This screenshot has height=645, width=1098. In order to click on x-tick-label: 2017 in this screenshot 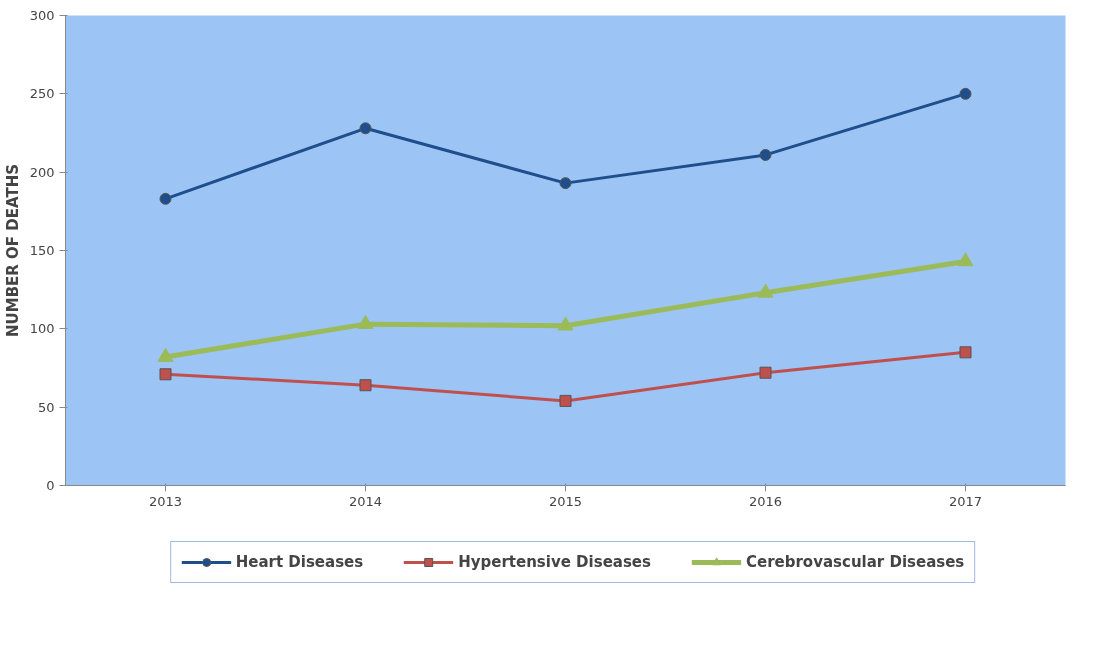, I will do `click(965, 501)`.